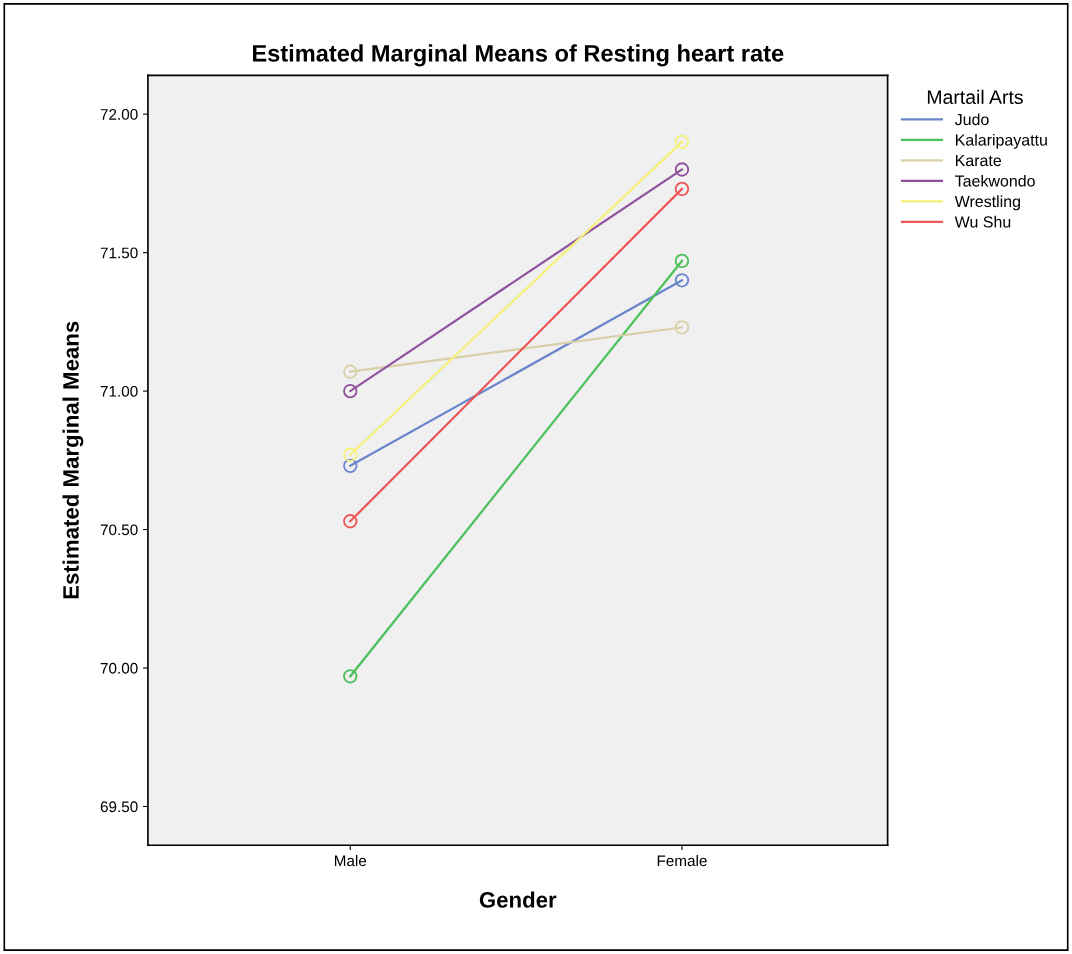  I want to click on legend-label: Judo, so click(971, 119).